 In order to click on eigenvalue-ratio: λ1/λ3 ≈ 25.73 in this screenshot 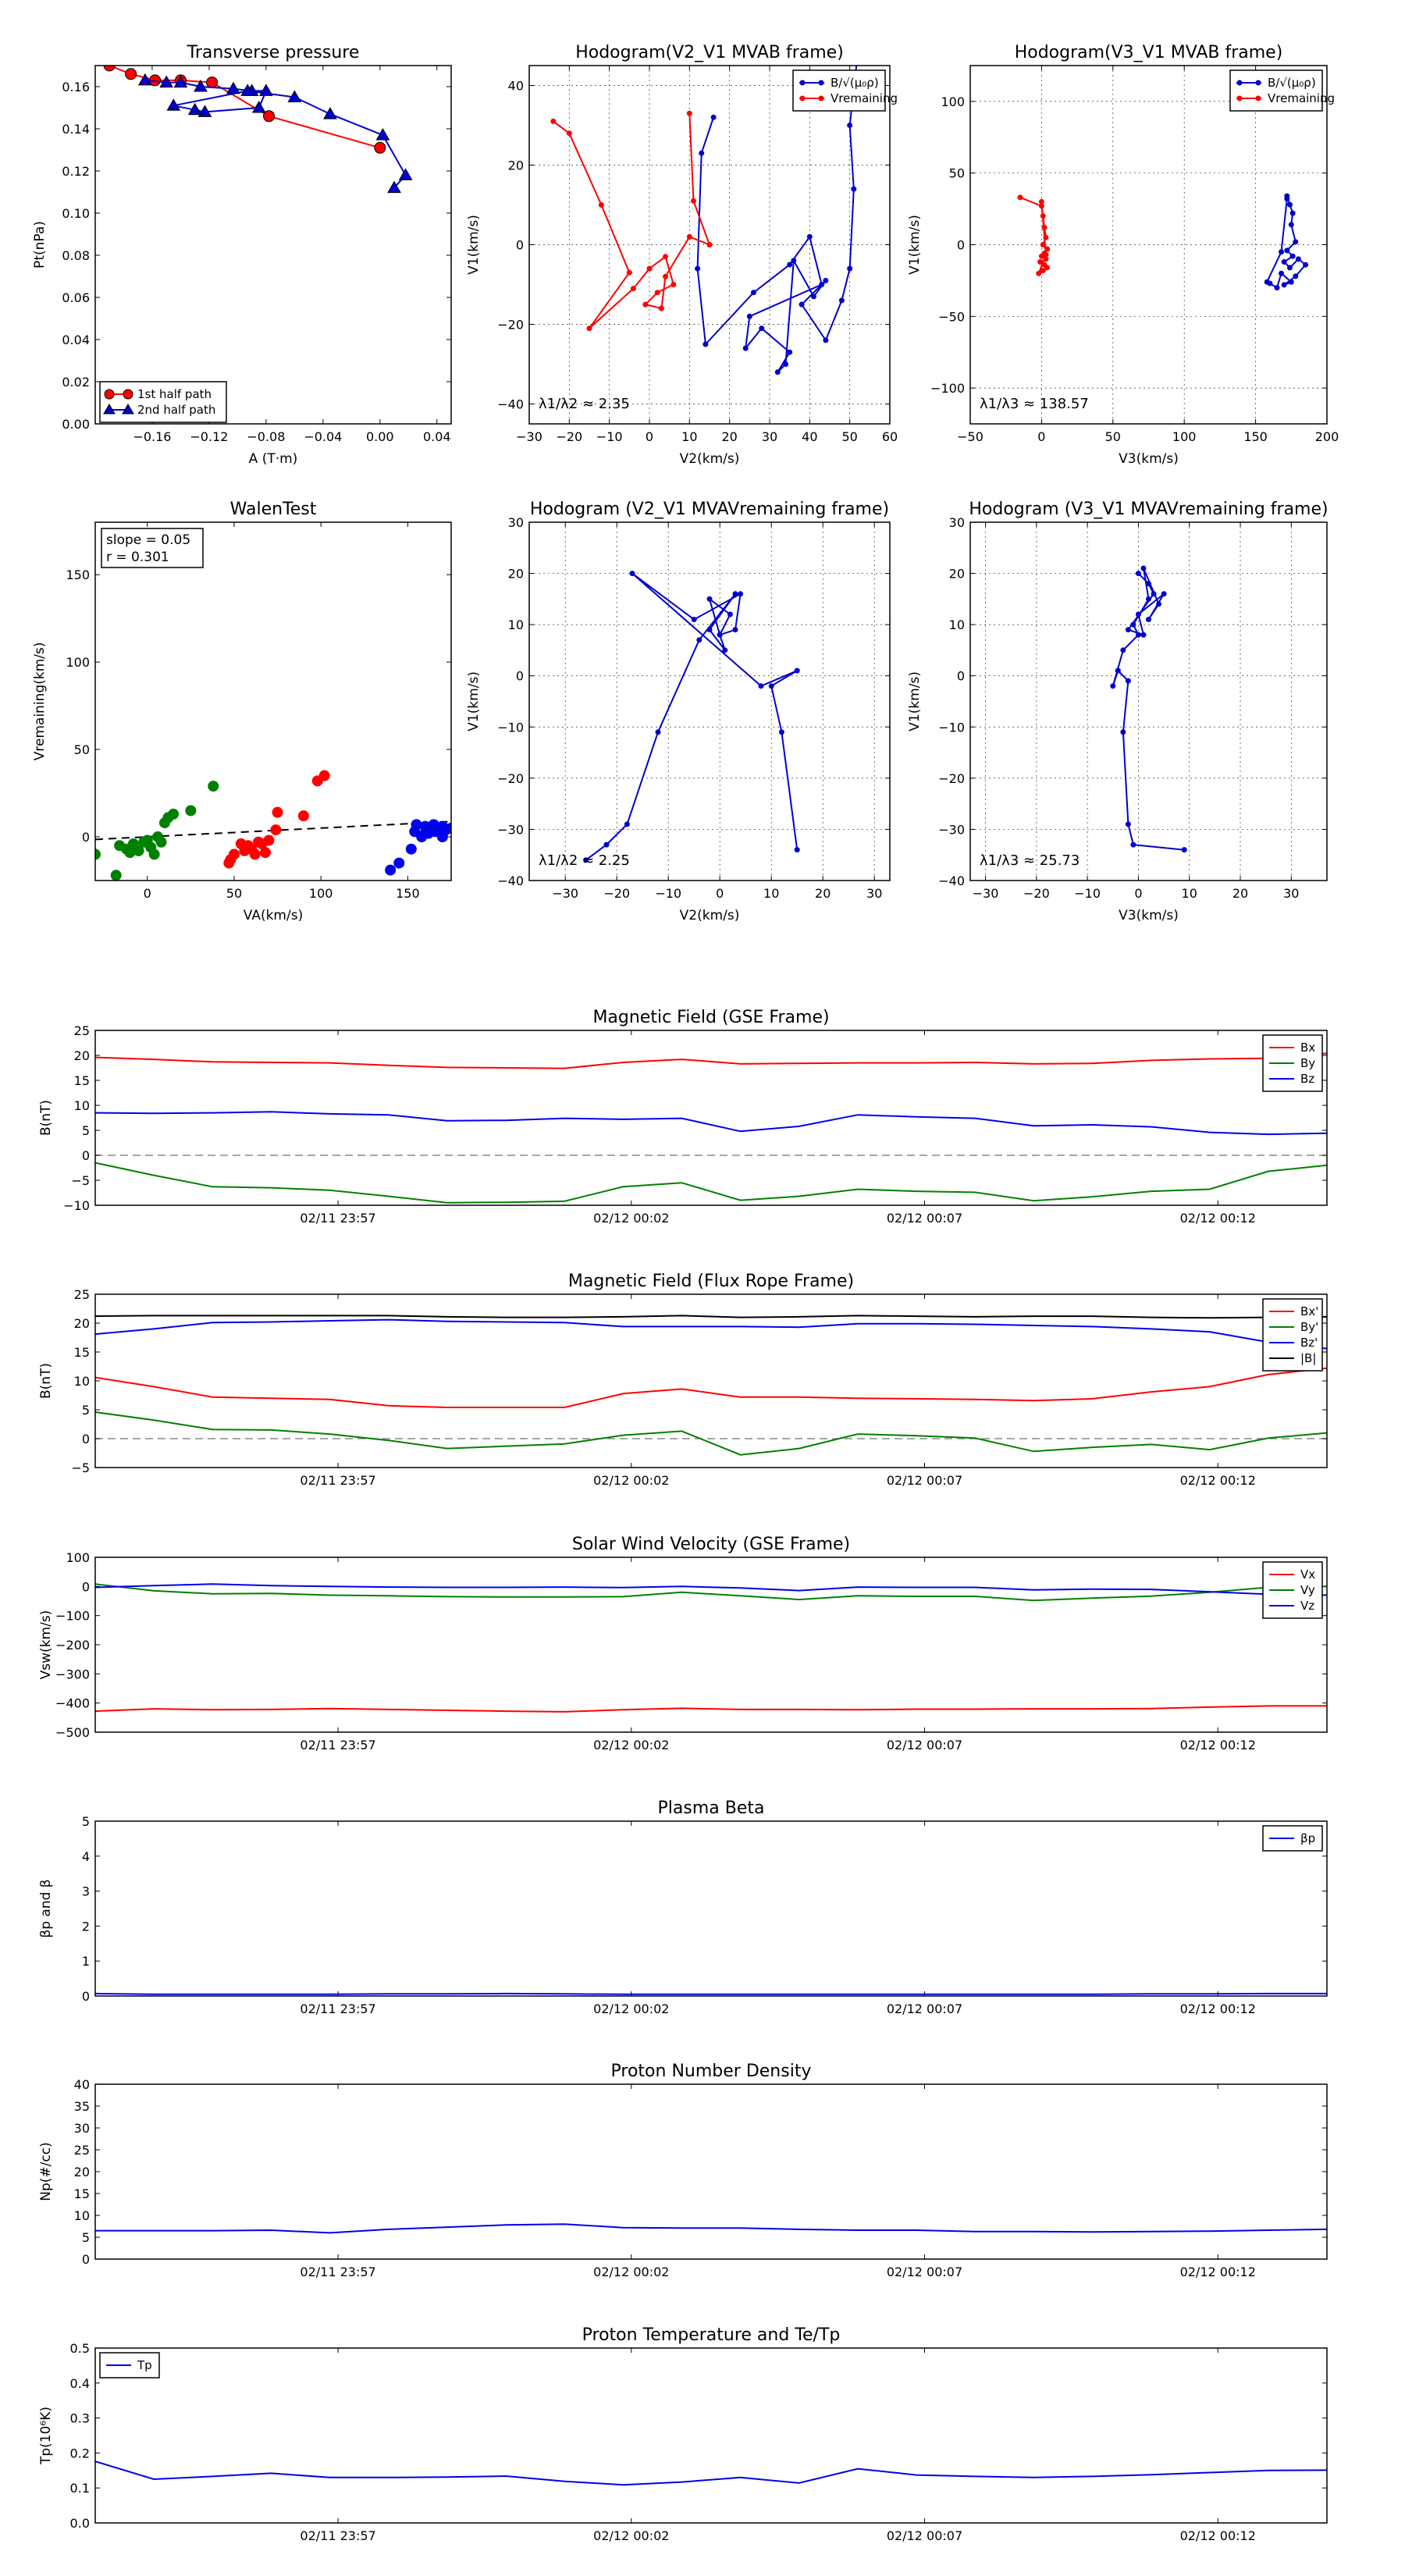, I will do `click(1030, 860)`.